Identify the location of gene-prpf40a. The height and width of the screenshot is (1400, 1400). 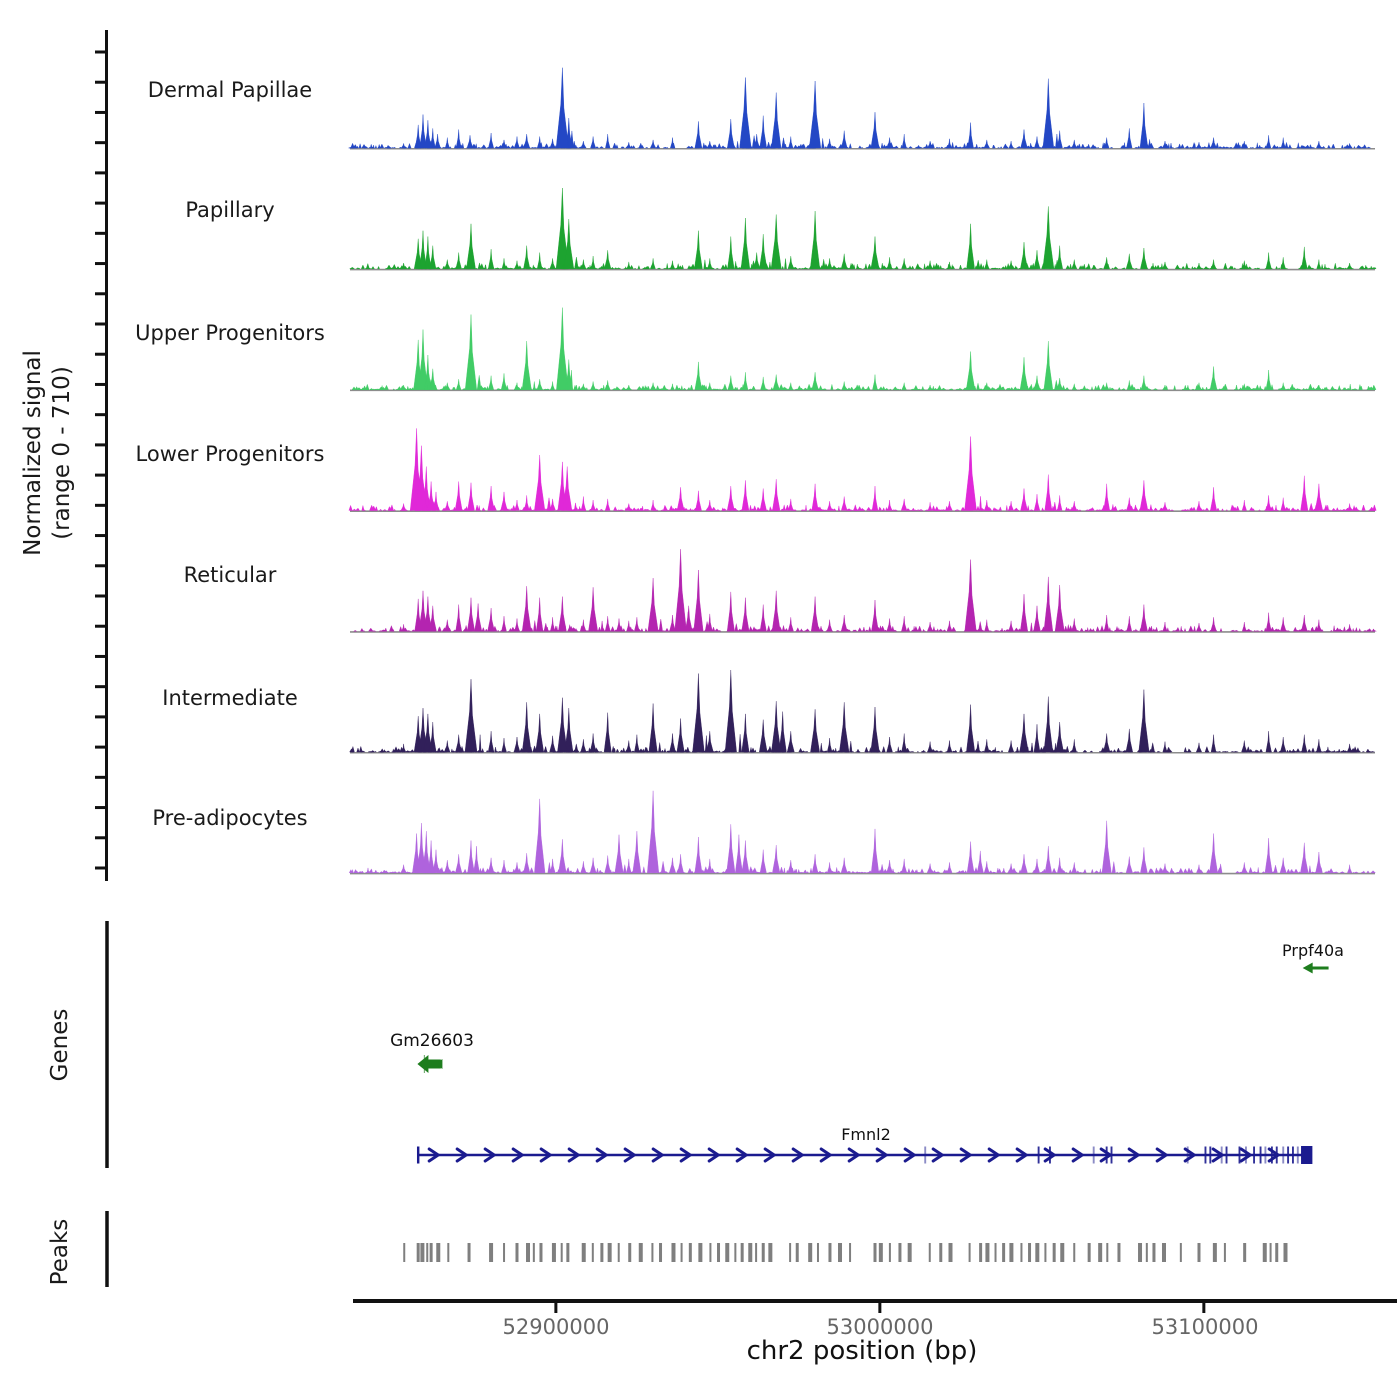
(1315, 968).